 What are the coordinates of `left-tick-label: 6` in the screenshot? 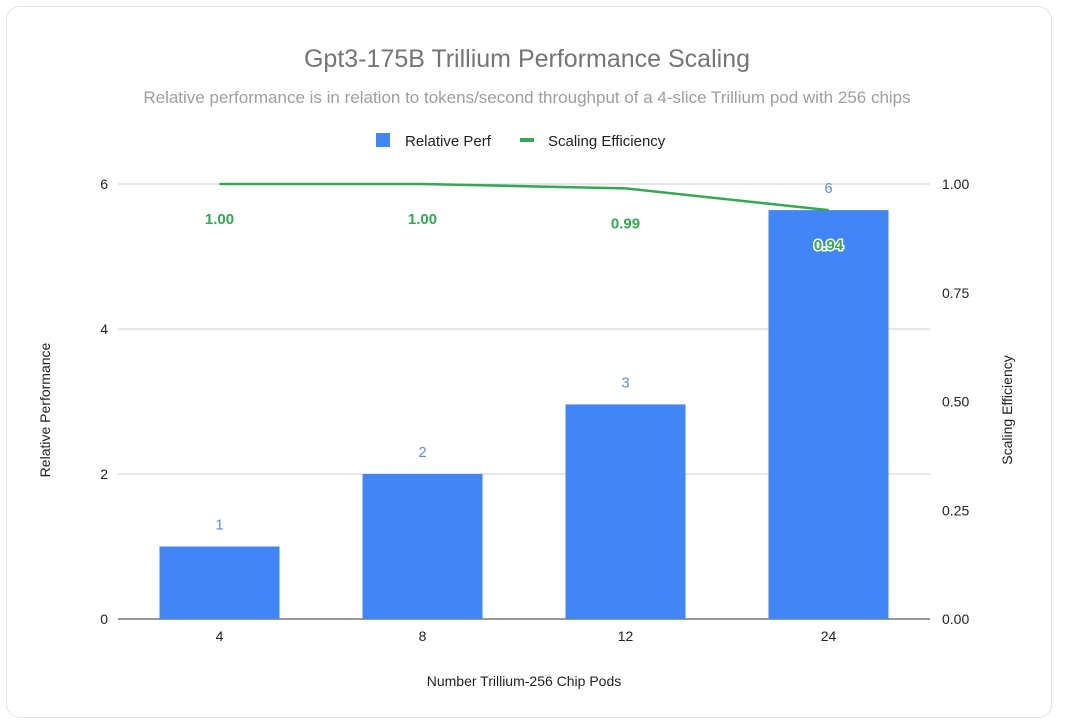 It's located at (104, 184).